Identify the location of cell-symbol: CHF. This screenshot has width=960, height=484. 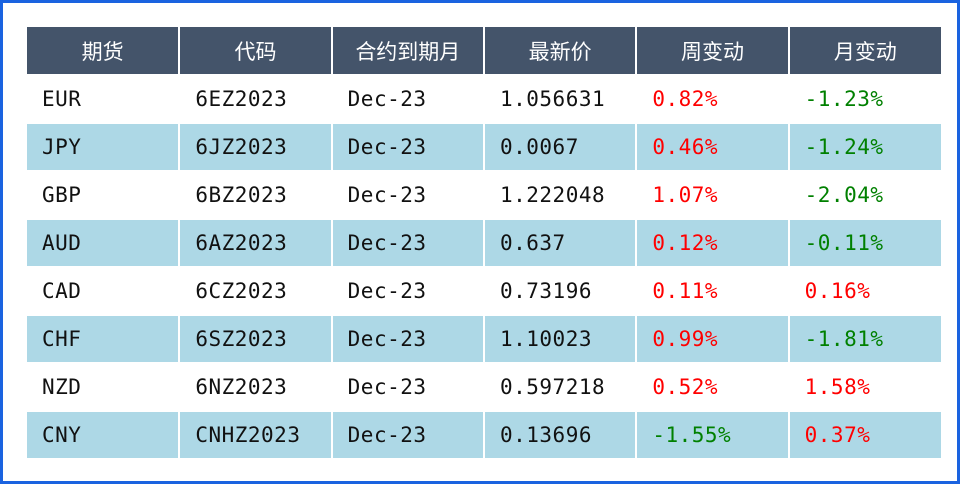
(104, 339).